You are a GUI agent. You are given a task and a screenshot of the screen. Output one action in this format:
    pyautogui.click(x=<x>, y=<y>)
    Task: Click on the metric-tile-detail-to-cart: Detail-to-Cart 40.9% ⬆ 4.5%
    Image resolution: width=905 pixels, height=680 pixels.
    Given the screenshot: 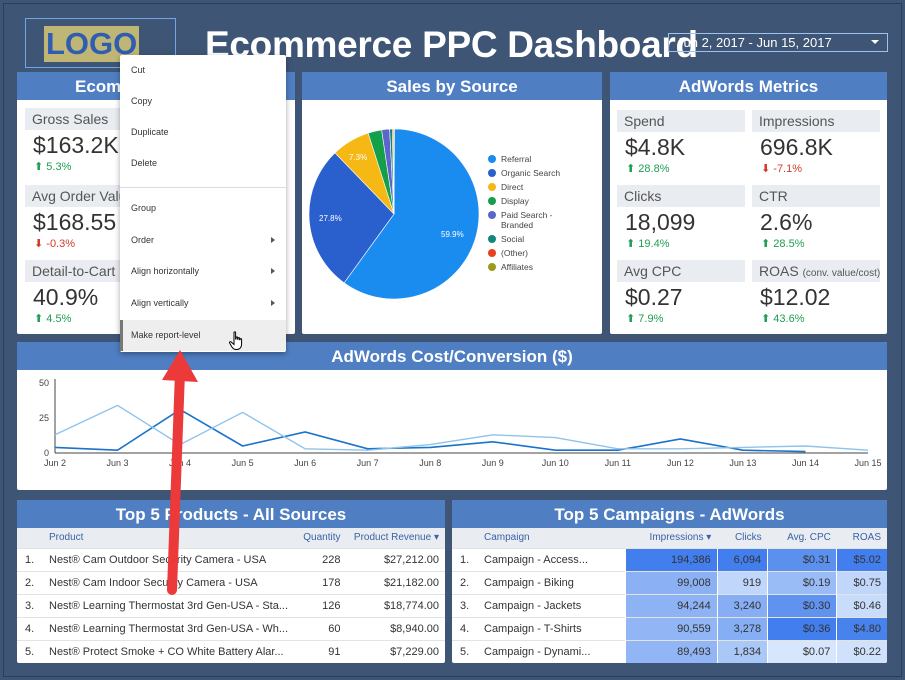 What is the action you would take?
    pyautogui.click(x=81, y=293)
    